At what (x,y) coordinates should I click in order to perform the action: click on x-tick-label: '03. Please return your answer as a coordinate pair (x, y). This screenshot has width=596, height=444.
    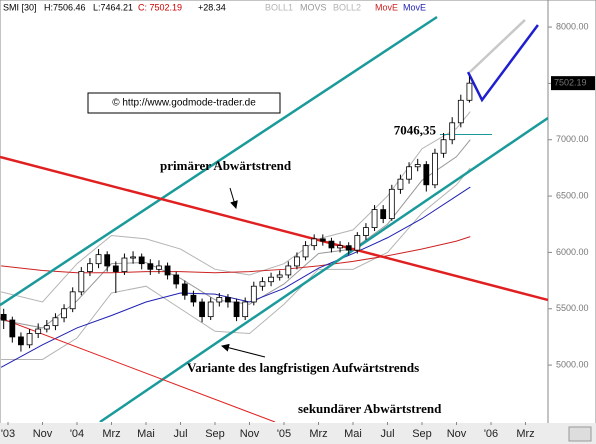
    Looking at the image, I should click on (8, 434).